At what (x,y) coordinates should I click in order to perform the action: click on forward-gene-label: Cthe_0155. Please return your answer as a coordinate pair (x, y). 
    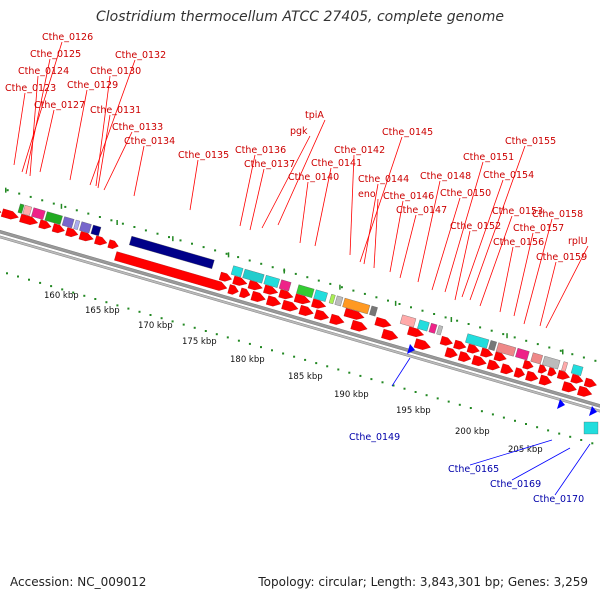
    Looking at the image, I should click on (530, 141).